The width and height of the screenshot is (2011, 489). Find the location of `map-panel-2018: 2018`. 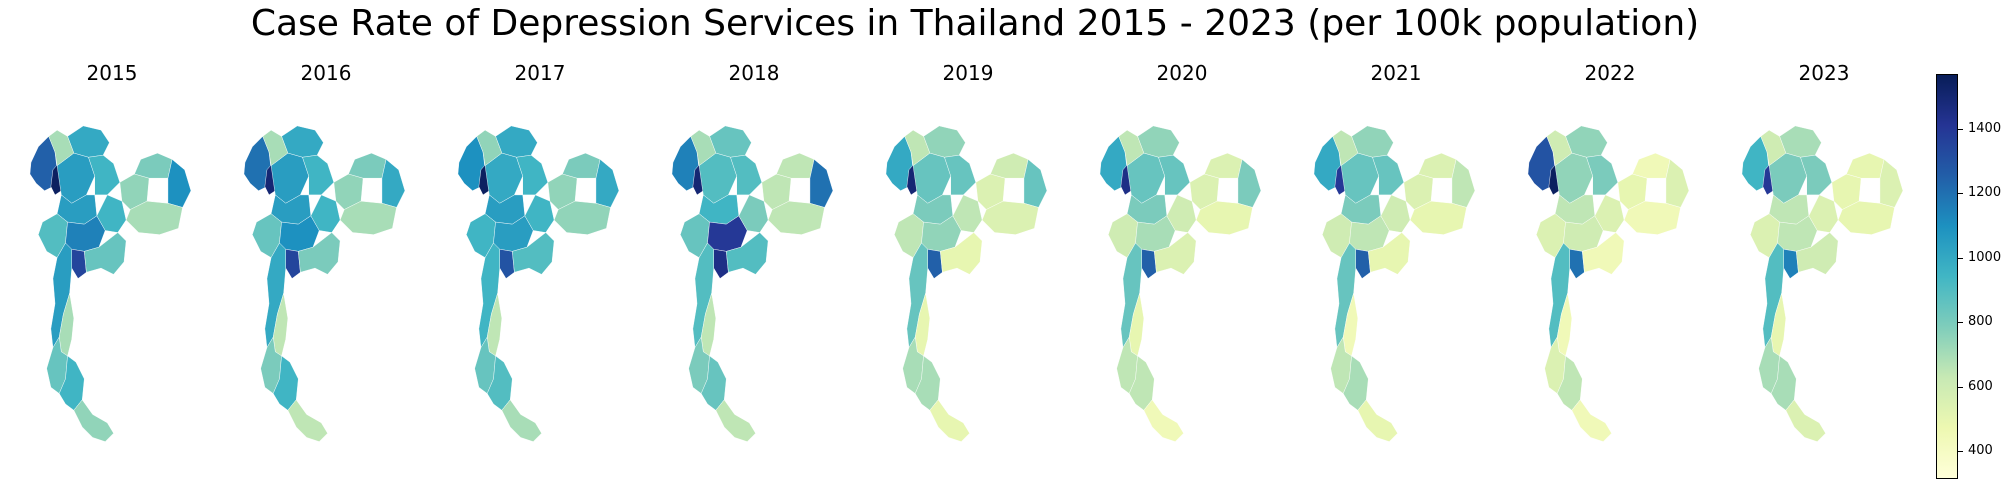

map-panel-2018: 2018 is located at coordinates (754, 255).